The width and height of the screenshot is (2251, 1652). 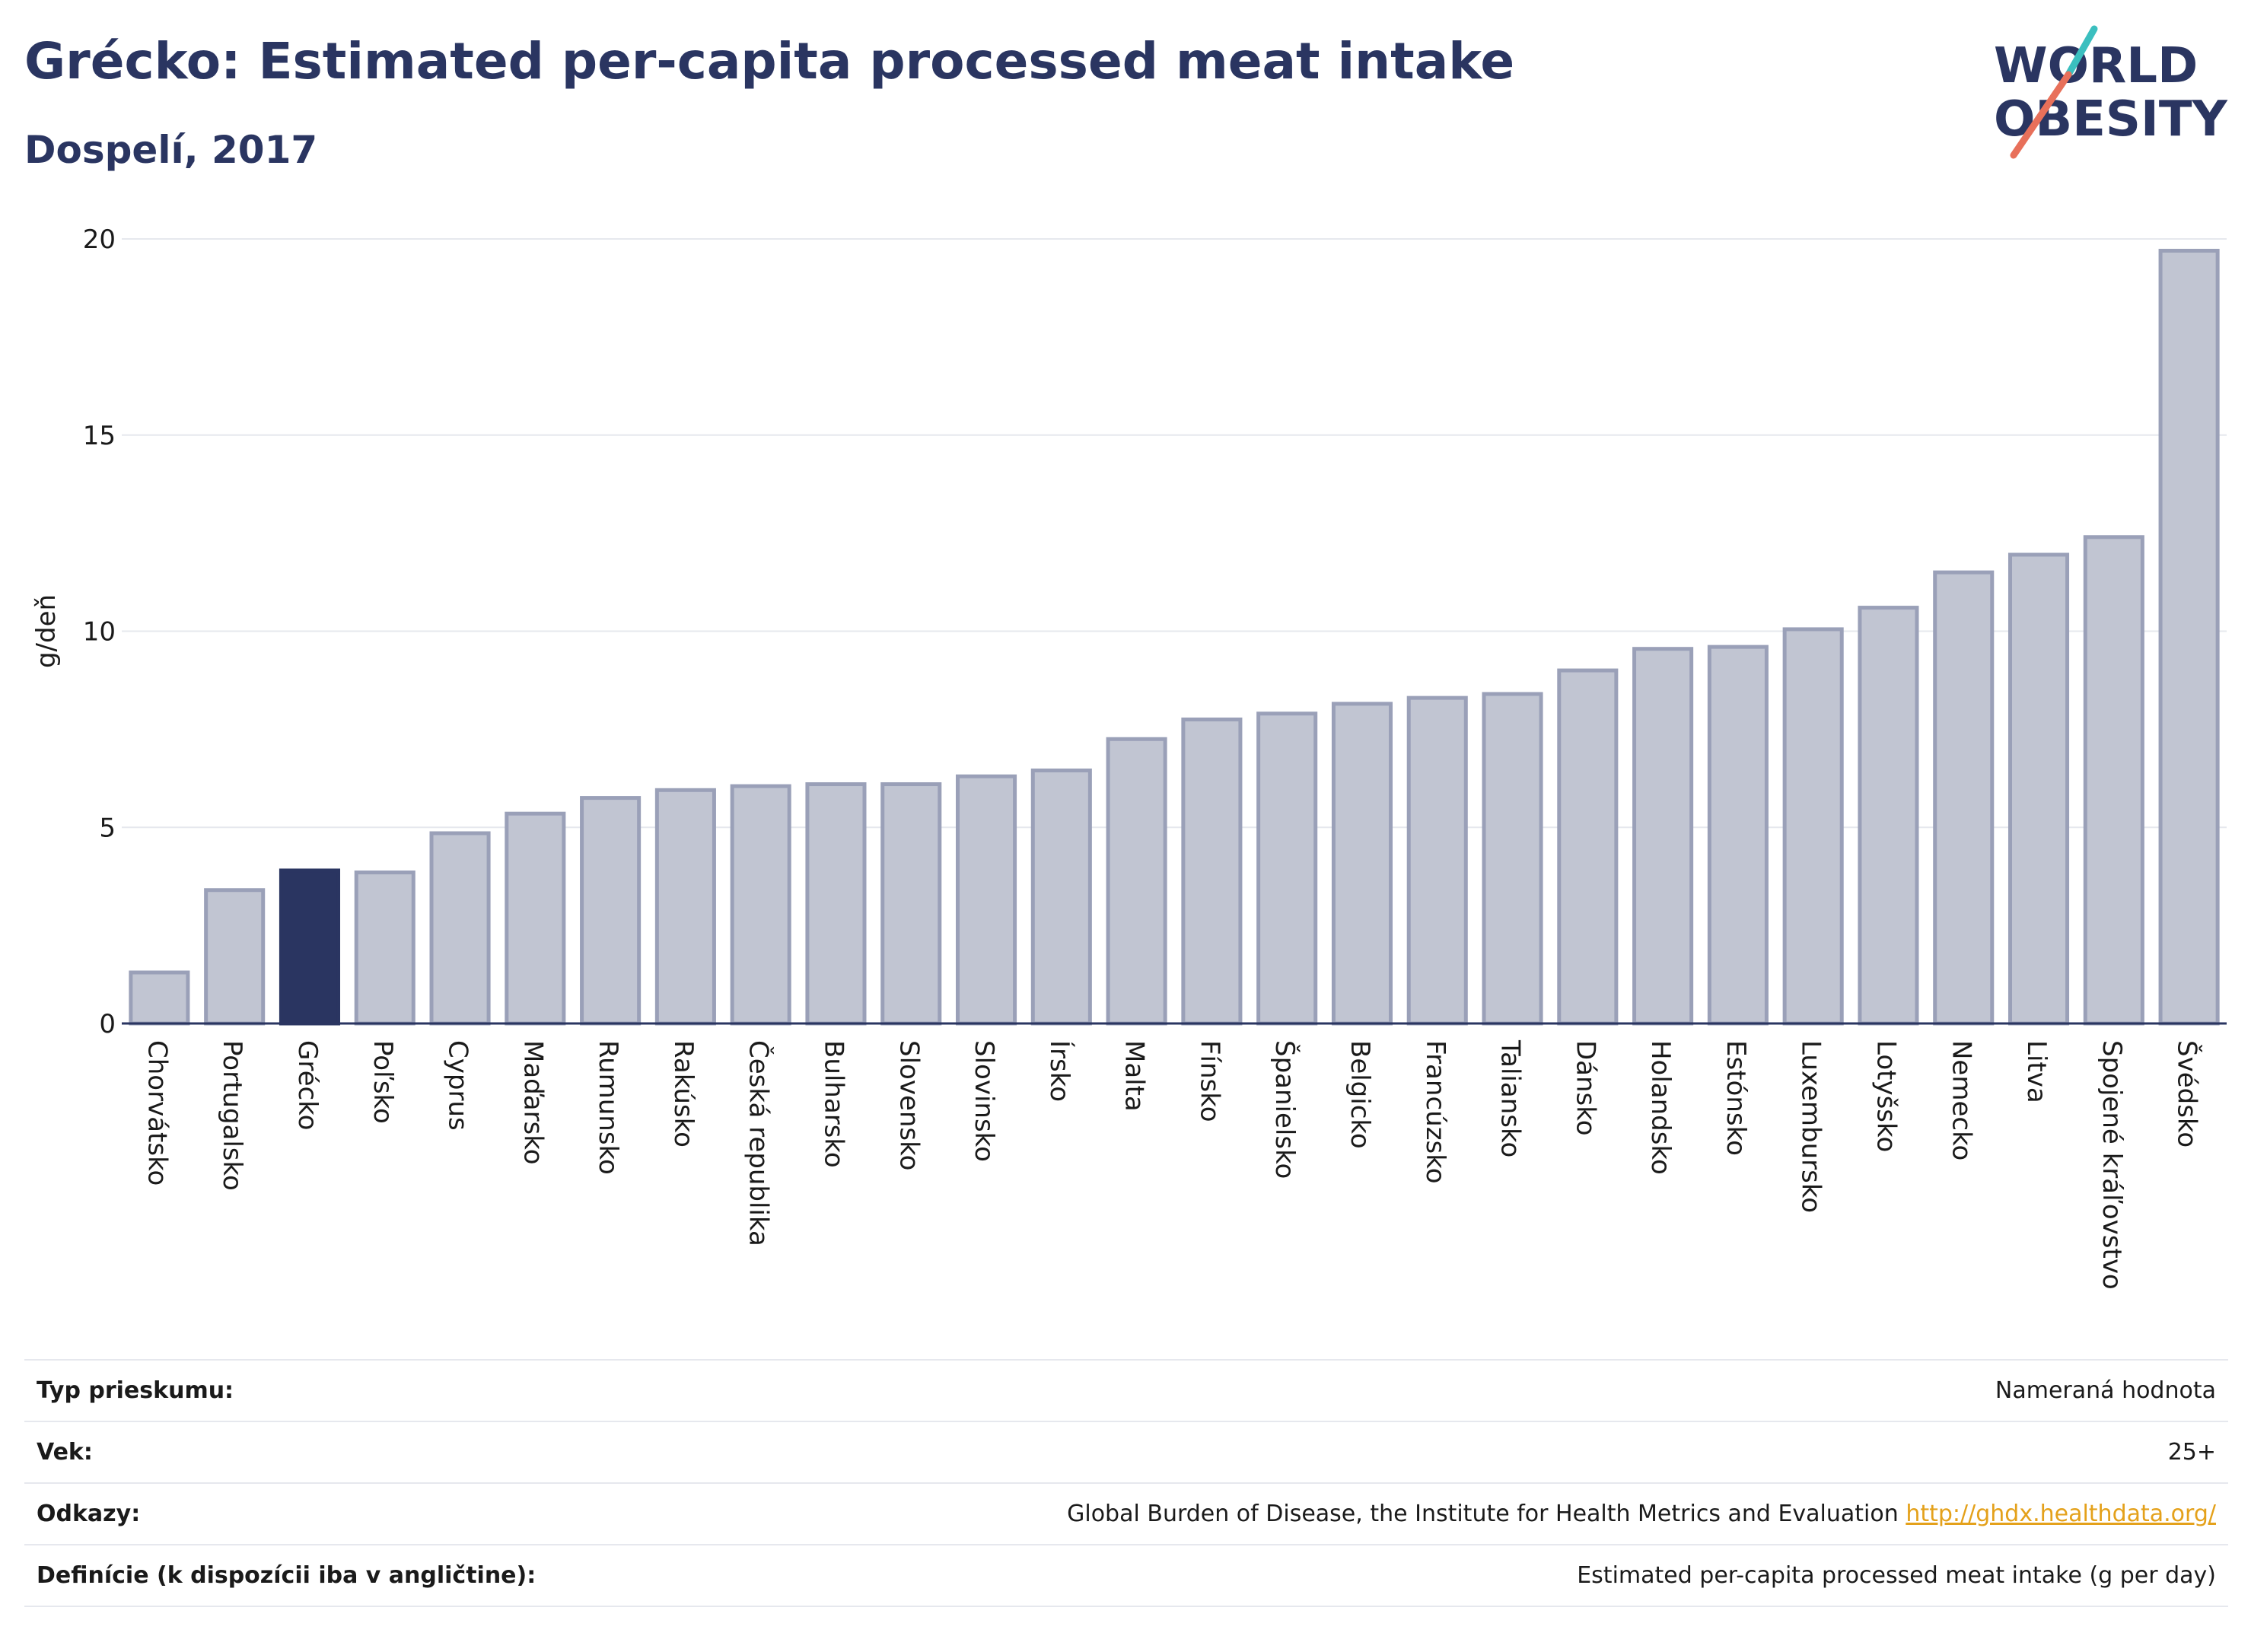 I want to click on info-value-text: Nameraná hodnota, so click(x=2105, y=1390).